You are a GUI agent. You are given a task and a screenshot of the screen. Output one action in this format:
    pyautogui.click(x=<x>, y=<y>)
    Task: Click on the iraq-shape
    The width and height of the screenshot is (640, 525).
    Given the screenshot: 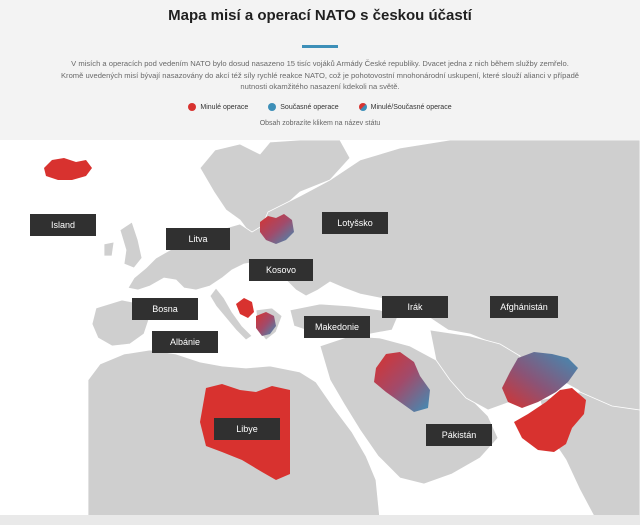 What is the action you would take?
    pyautogui.click(x=402, y=382)
    